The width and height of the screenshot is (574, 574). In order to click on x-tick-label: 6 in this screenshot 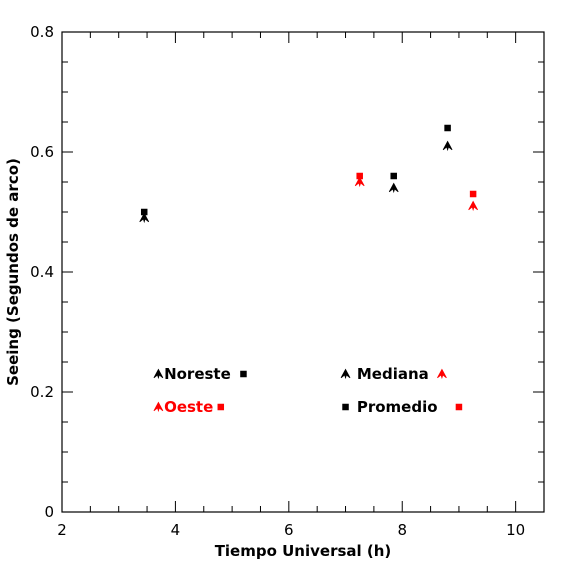, I will do `click(289, 530)`.